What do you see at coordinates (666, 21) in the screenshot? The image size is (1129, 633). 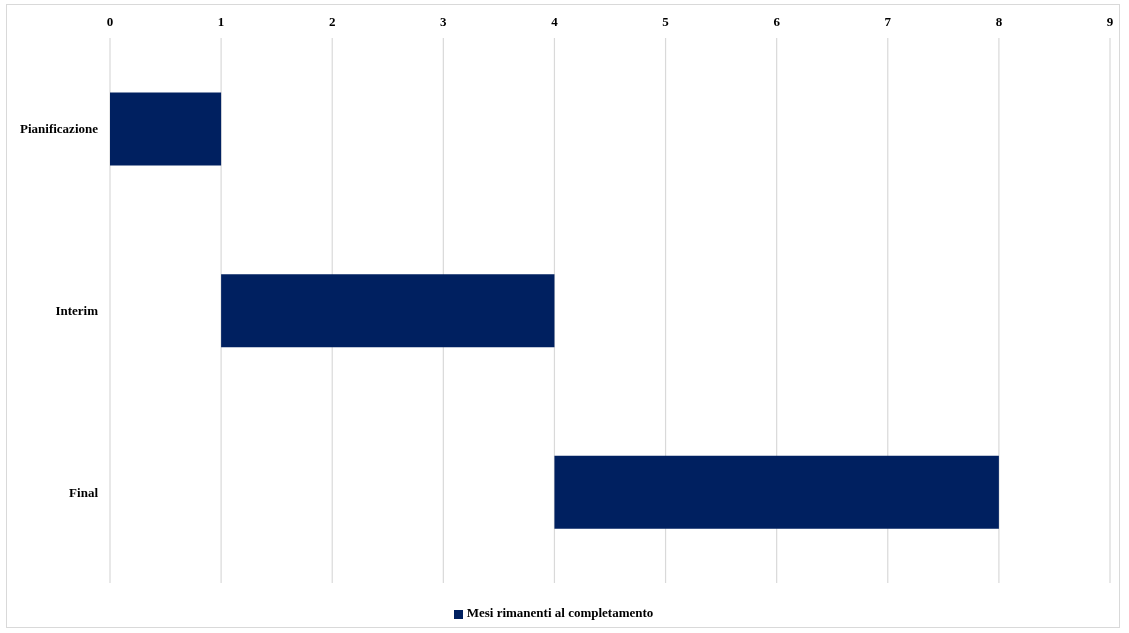 I see `x-tick-label: 5` at bounding box center [666, 21].